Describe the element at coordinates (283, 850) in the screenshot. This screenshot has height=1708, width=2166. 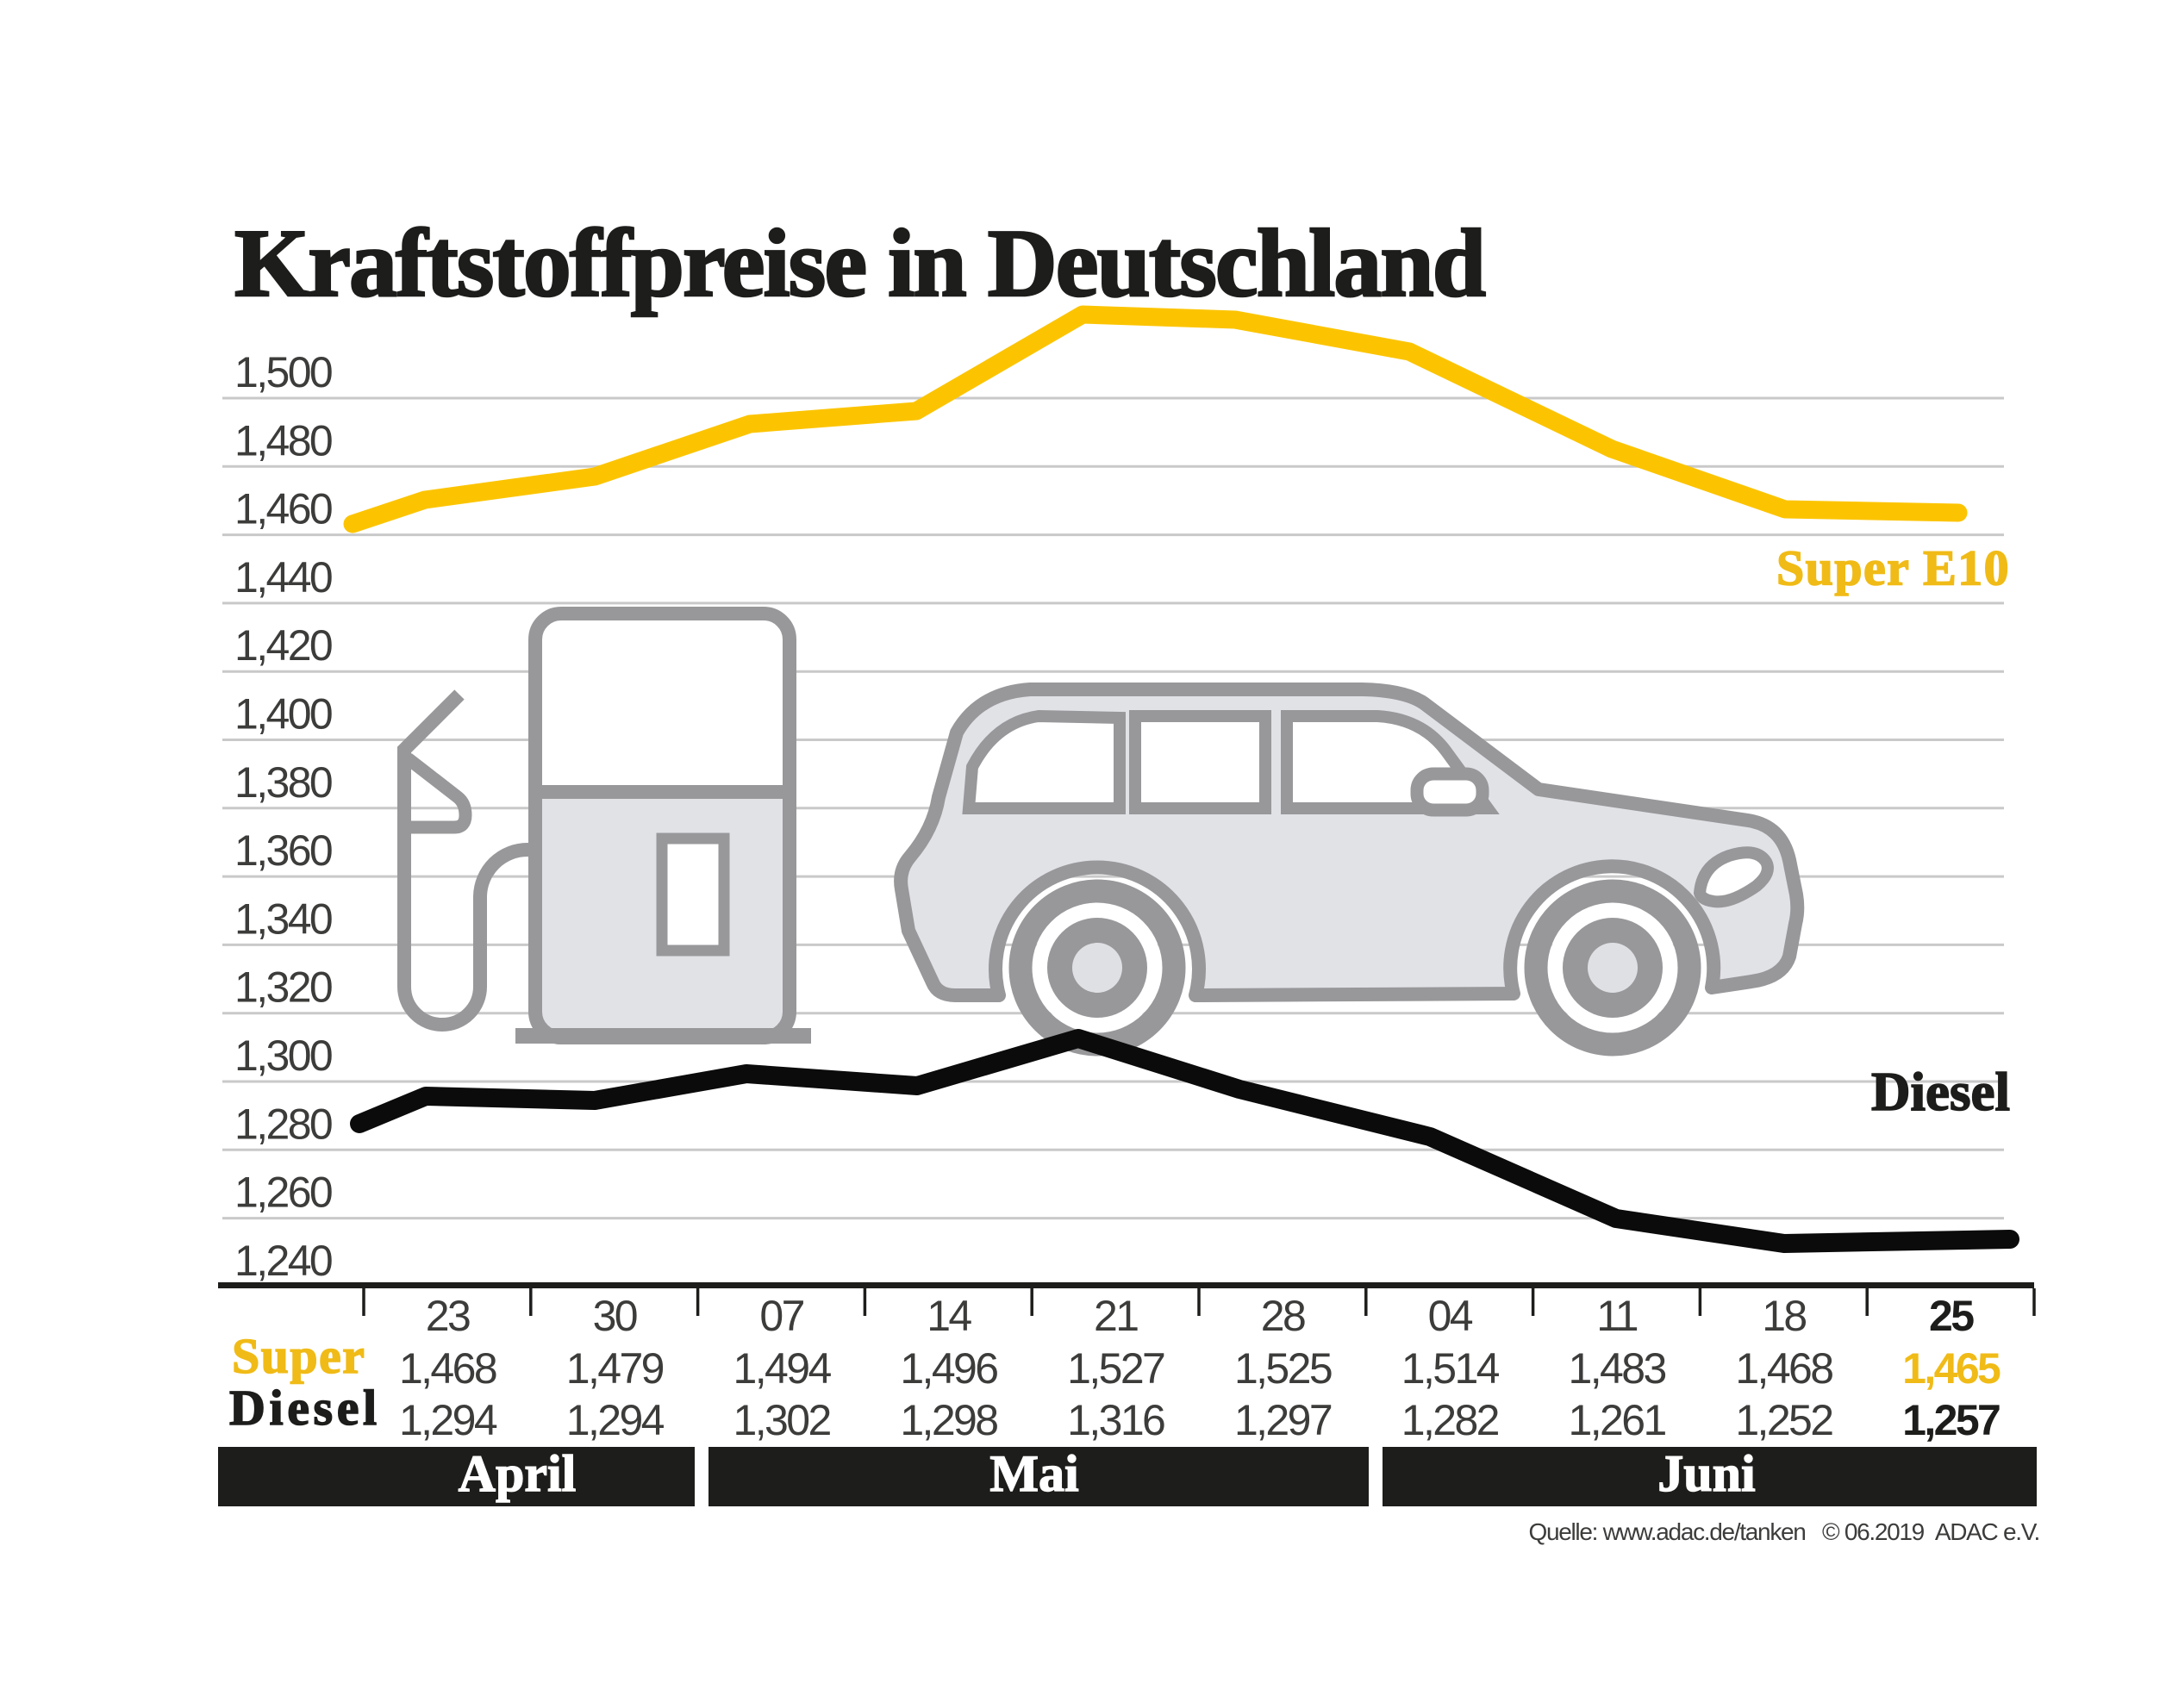
I see `svg-text: 1,360` at that location.